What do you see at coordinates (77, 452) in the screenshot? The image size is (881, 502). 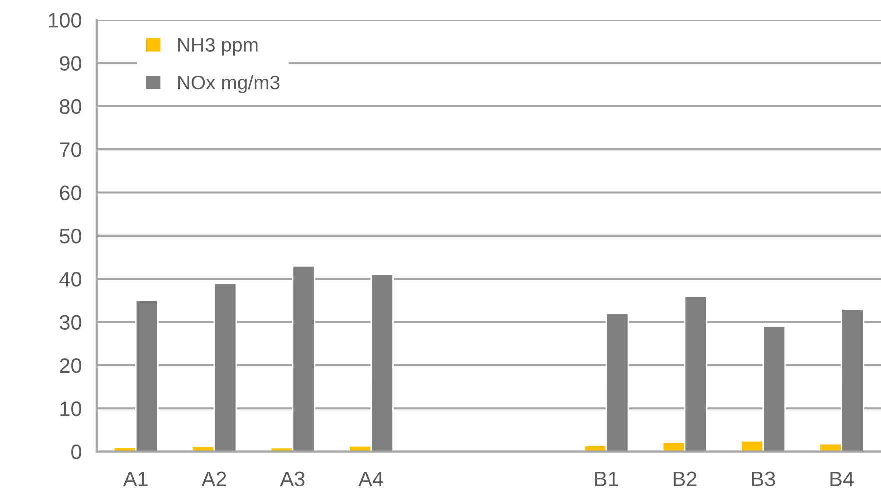 I see `y-tick-label: 0` at bounding box center [77, 452].